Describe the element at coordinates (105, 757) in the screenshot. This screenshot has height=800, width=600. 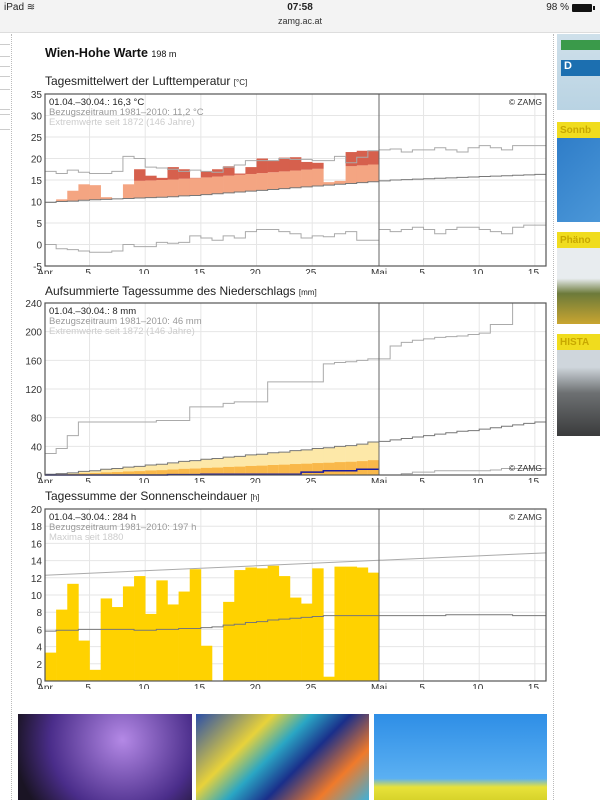
I see `lightning-image` at that location.